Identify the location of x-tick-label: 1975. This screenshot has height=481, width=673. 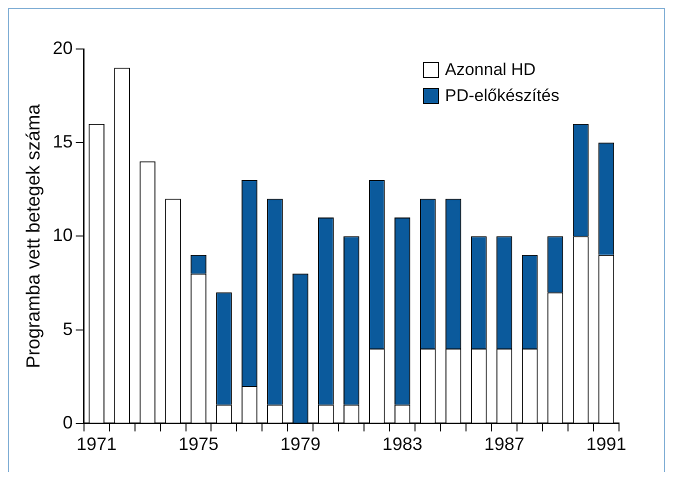
(198, 444).